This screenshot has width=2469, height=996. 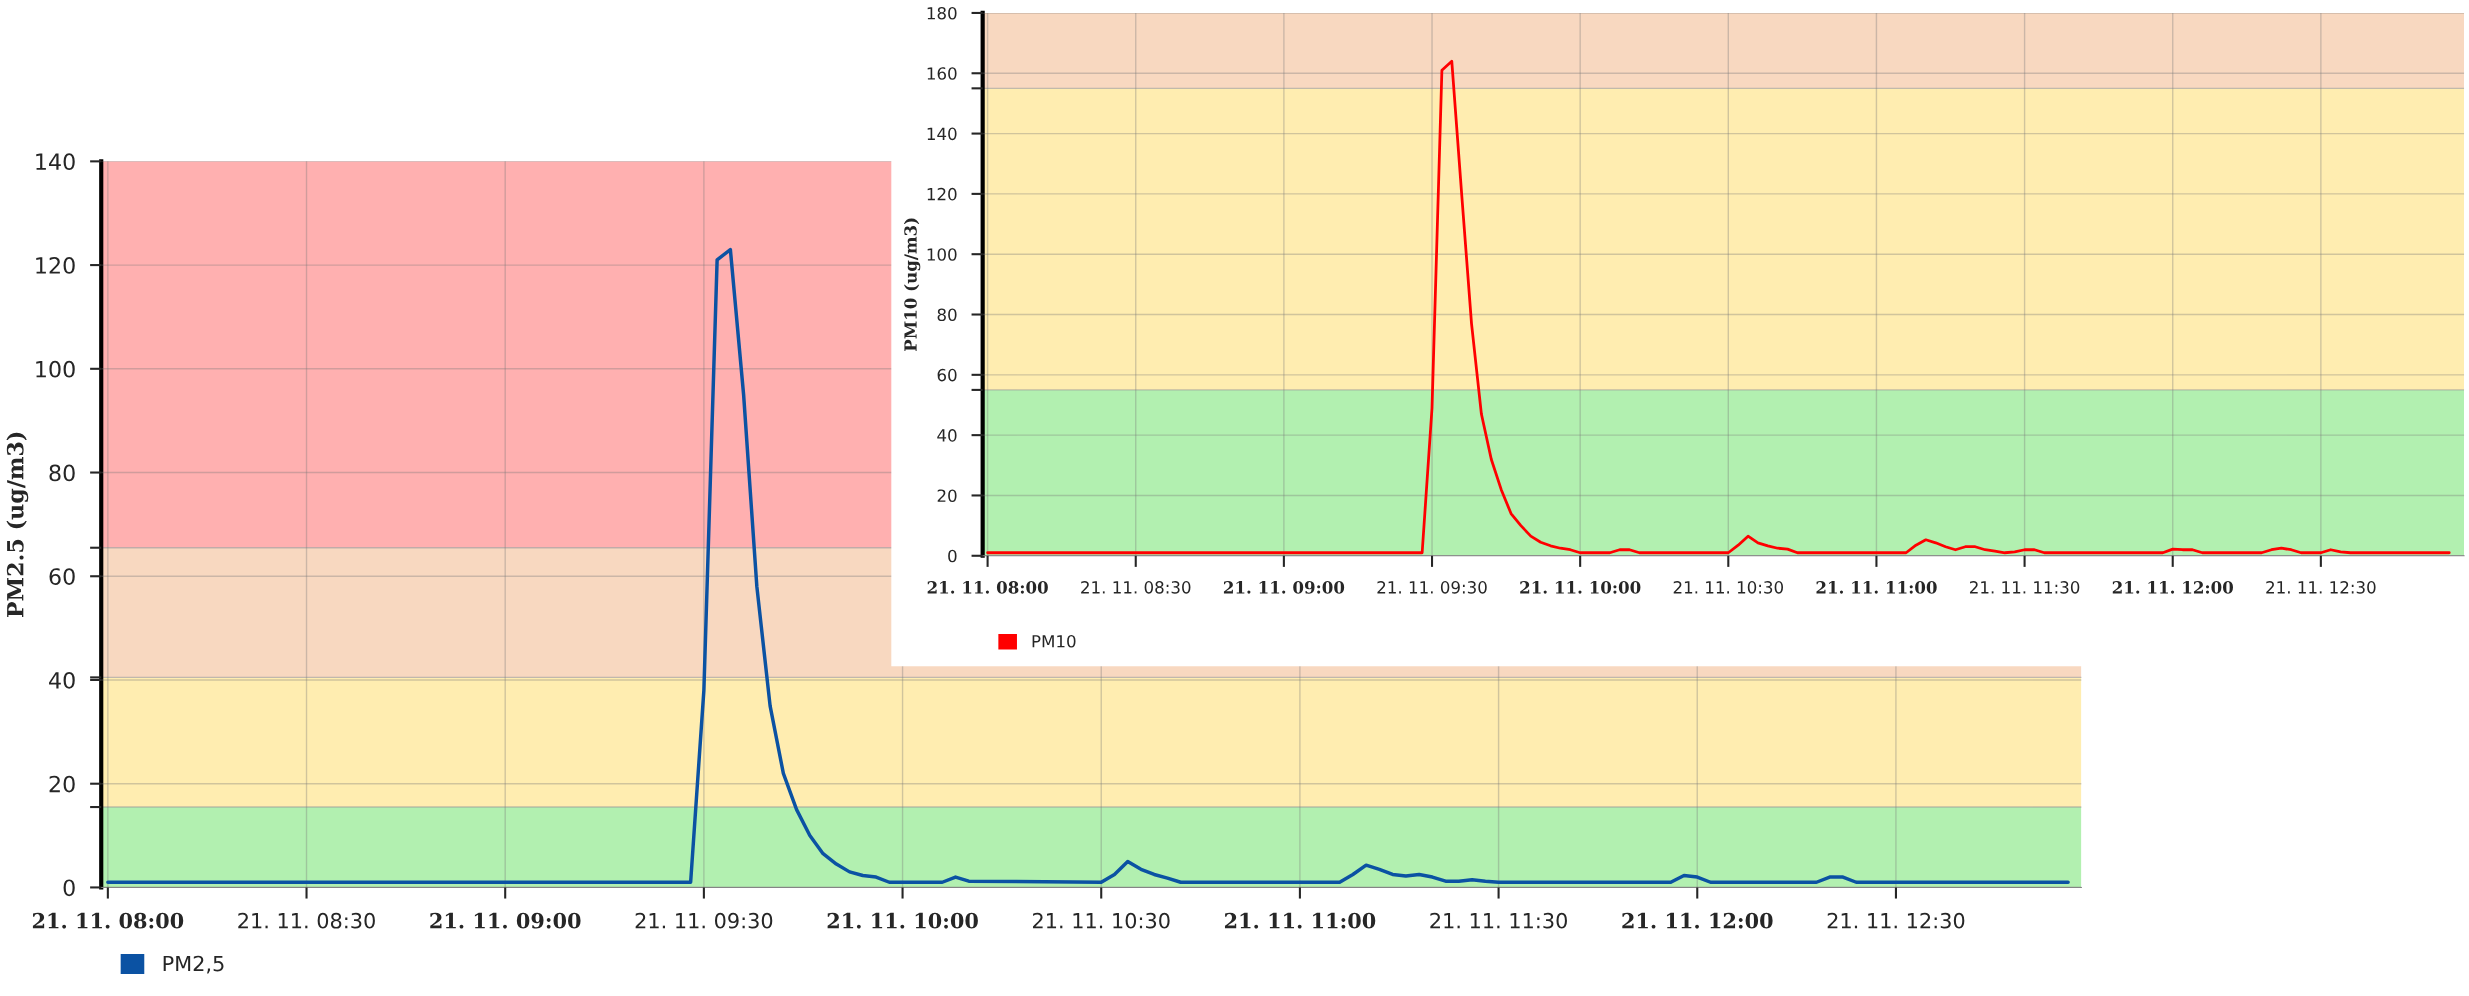 I want to click on y-axis-title: PM2.5 (ug/m3), so click(x=17, y=525).